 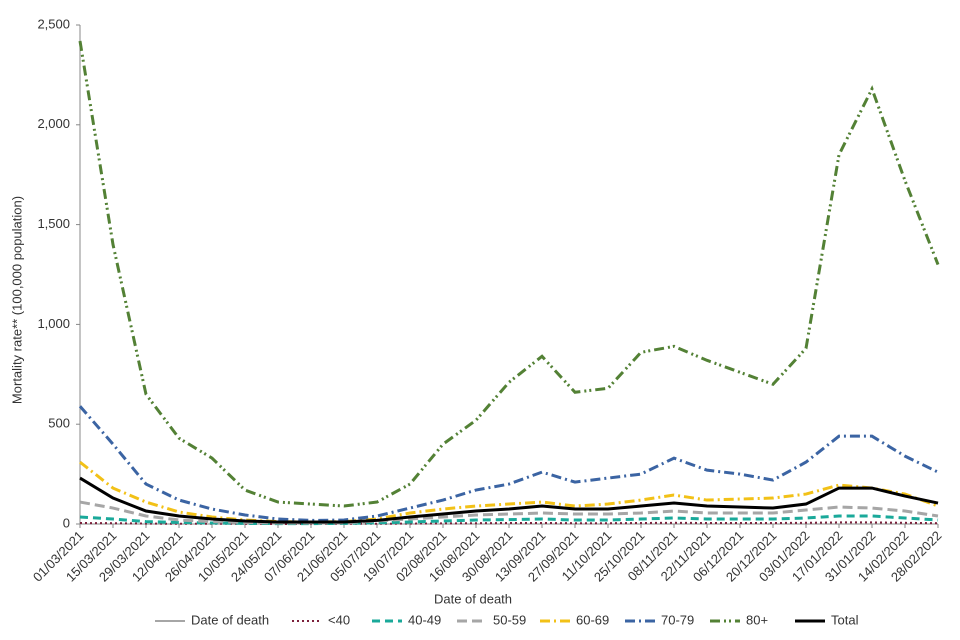 I want to click on y-tick-label: 500, so click(x=59, y=423).